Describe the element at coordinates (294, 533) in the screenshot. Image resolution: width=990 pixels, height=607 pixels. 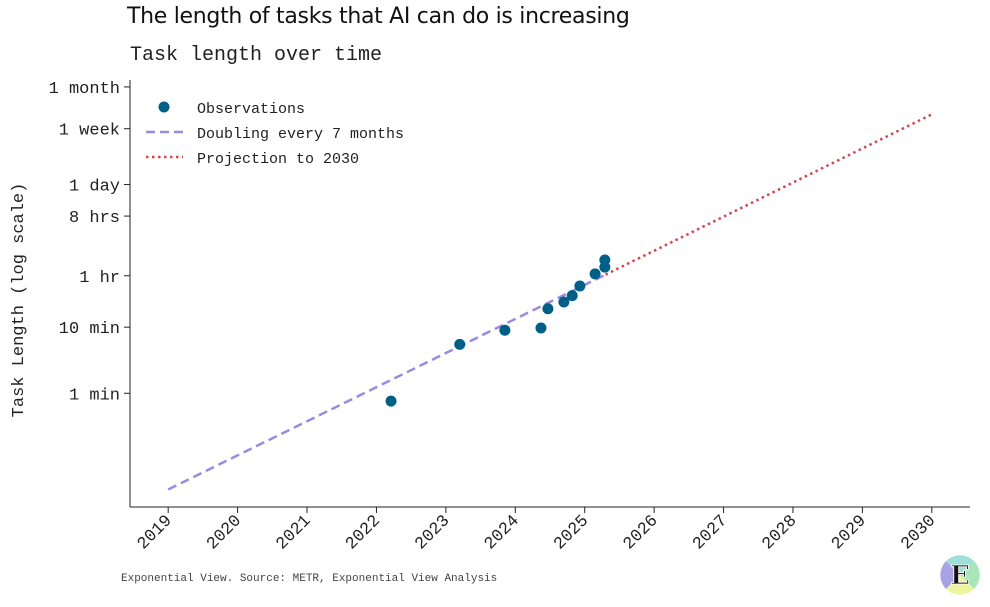
I see `x-tick-label: 2021` at that location.